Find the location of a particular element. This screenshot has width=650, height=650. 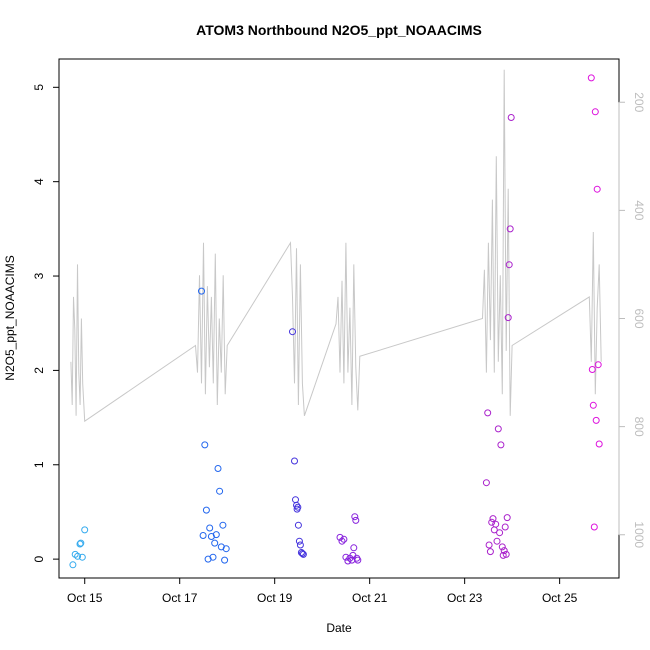

y-tick-label: 1 is located at coordinates (39, 464).